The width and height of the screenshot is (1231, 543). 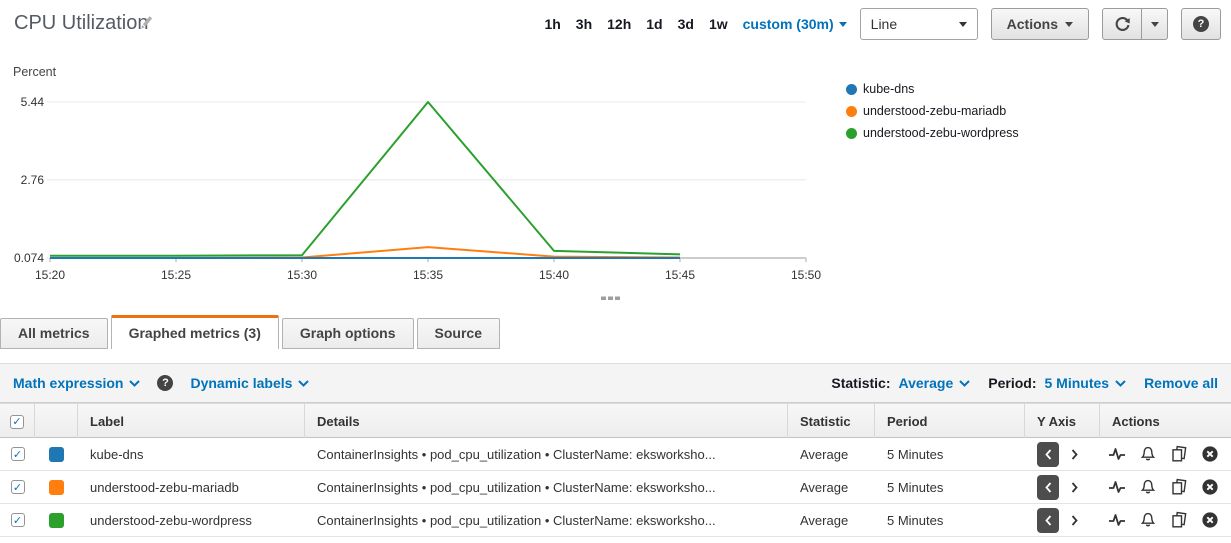 What do you see at coordinates (584, 24) in the screenshot?
I see `time-range-3h: 3h` at bounding box center [584, 24].